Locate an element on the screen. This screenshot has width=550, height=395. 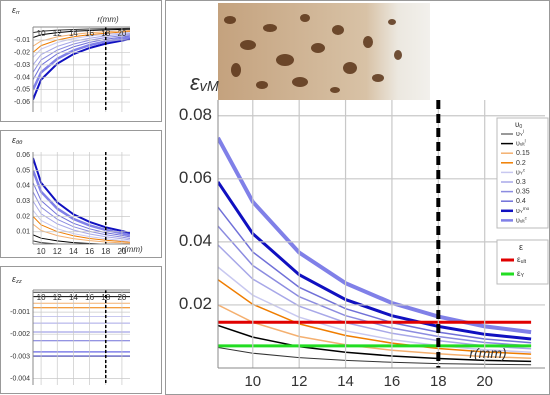
panel-zz is located at coordinates (81, 330).